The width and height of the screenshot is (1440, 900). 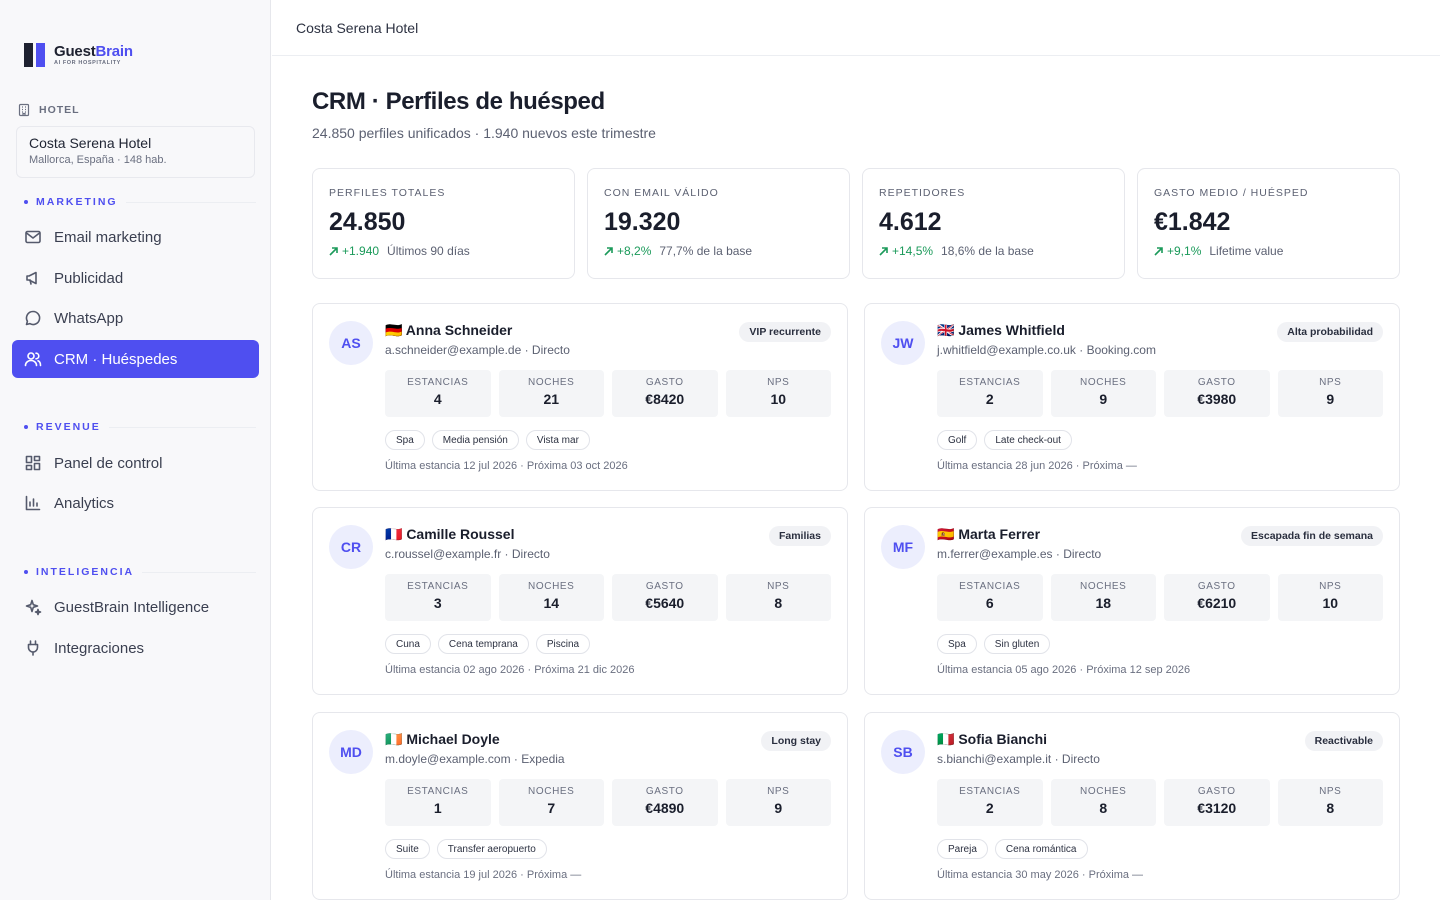 What do you see at coordinates (354, 251) in the screenshot?
I see `stat-delta: +1.940` at bounding box center [354, 251].